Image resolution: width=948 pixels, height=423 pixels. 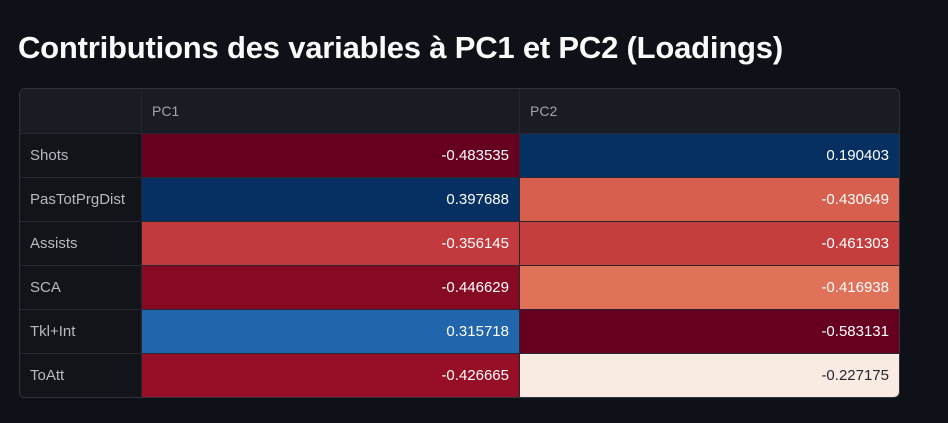 What do you see at coordinates (709, 287) in the screenshot?
I see `pc2-cell: -0.416938` at bounding box center [709, 287].